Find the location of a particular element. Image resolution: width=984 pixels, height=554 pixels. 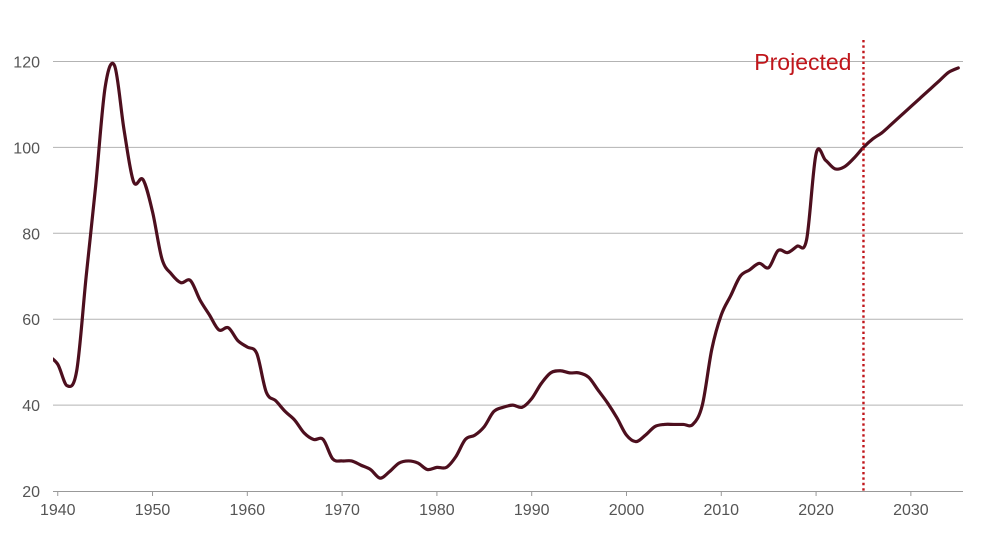

y-tick-label: 80 is located at coordinates (31, 234).